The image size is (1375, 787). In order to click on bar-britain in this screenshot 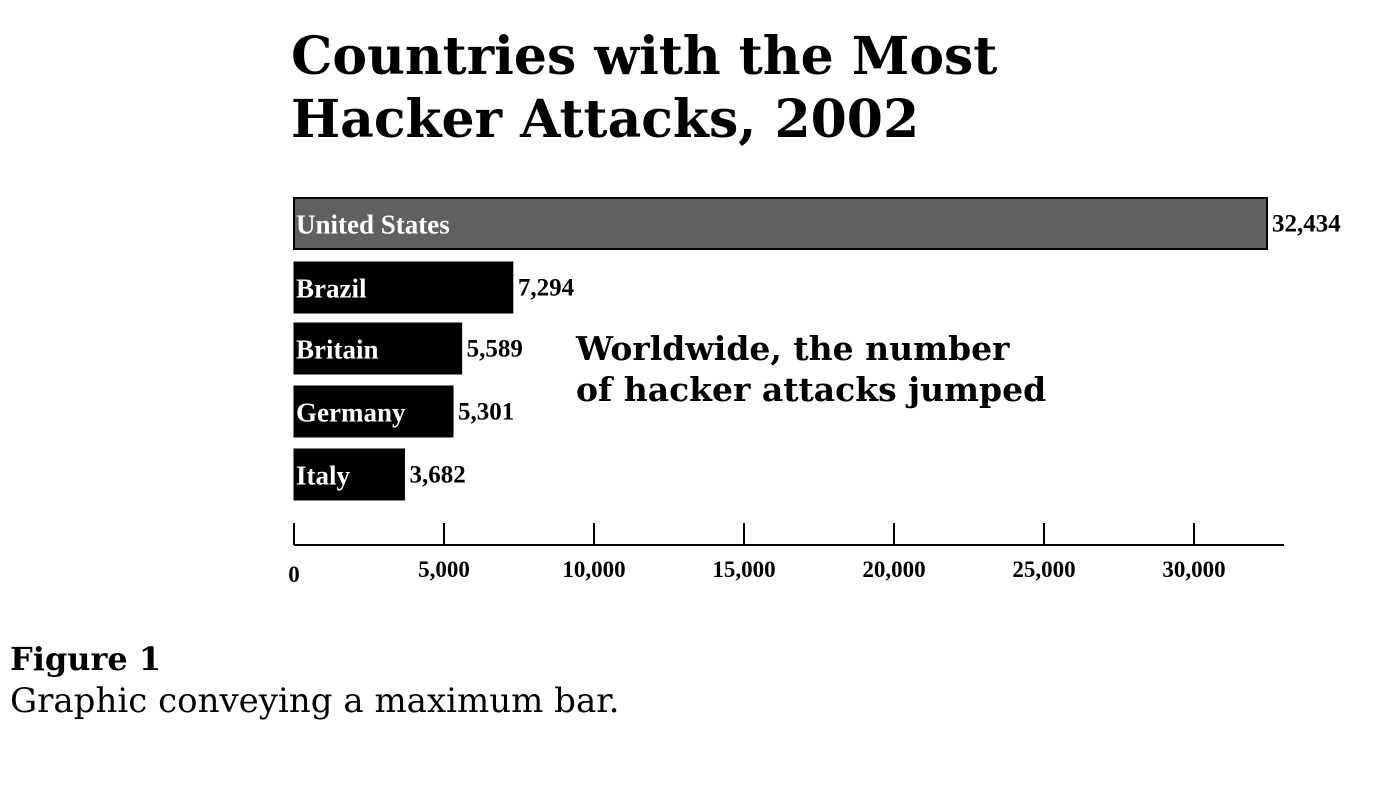, I will do `click(378, 348)`.